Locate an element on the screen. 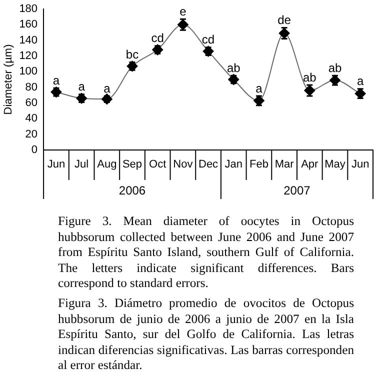 This screenshot has height=385, width=379. y-tick-label: 80 is located at coordinates (31, 87).